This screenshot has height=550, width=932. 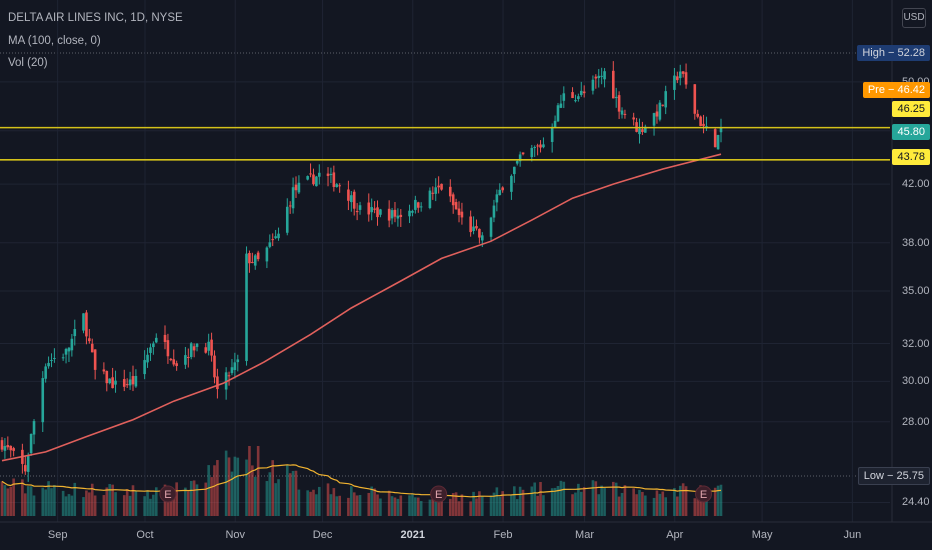 I want to click on currency-button: USD, so click(x=914, y=18).